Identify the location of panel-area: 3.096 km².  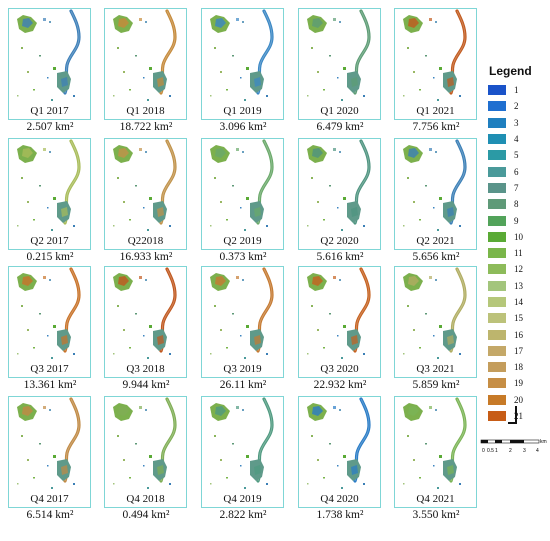
(243, 127).